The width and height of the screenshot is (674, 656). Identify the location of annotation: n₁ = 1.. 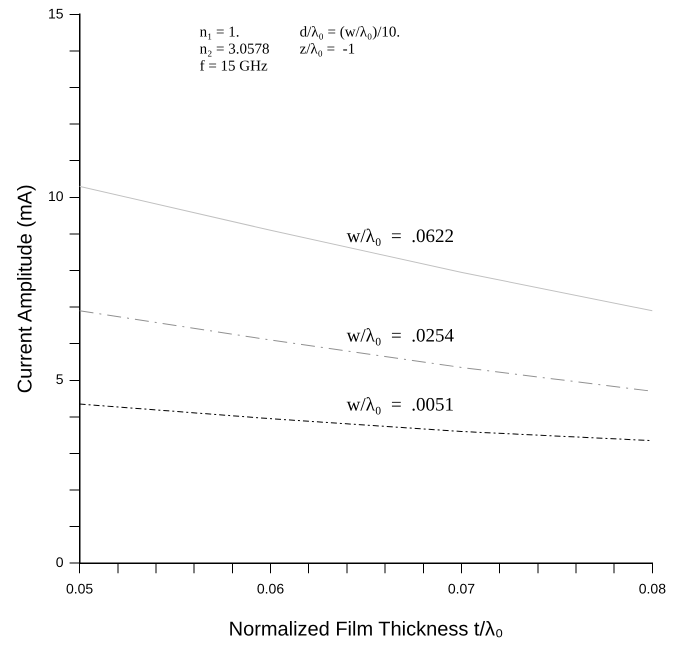
(220, 32).